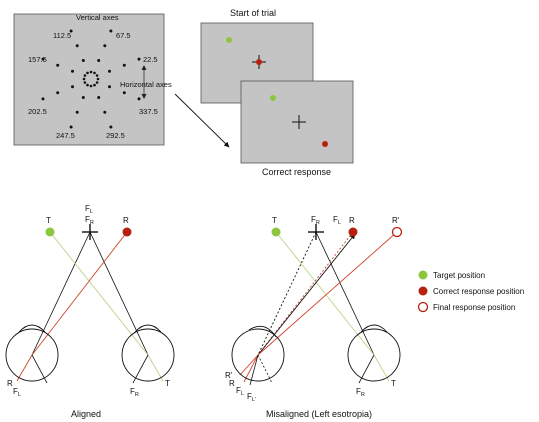  What do you see at coordinates (253, 13) in the screenshot?
I see `start-of-trial-label: Start of trial` at bounding box center [253, 13].